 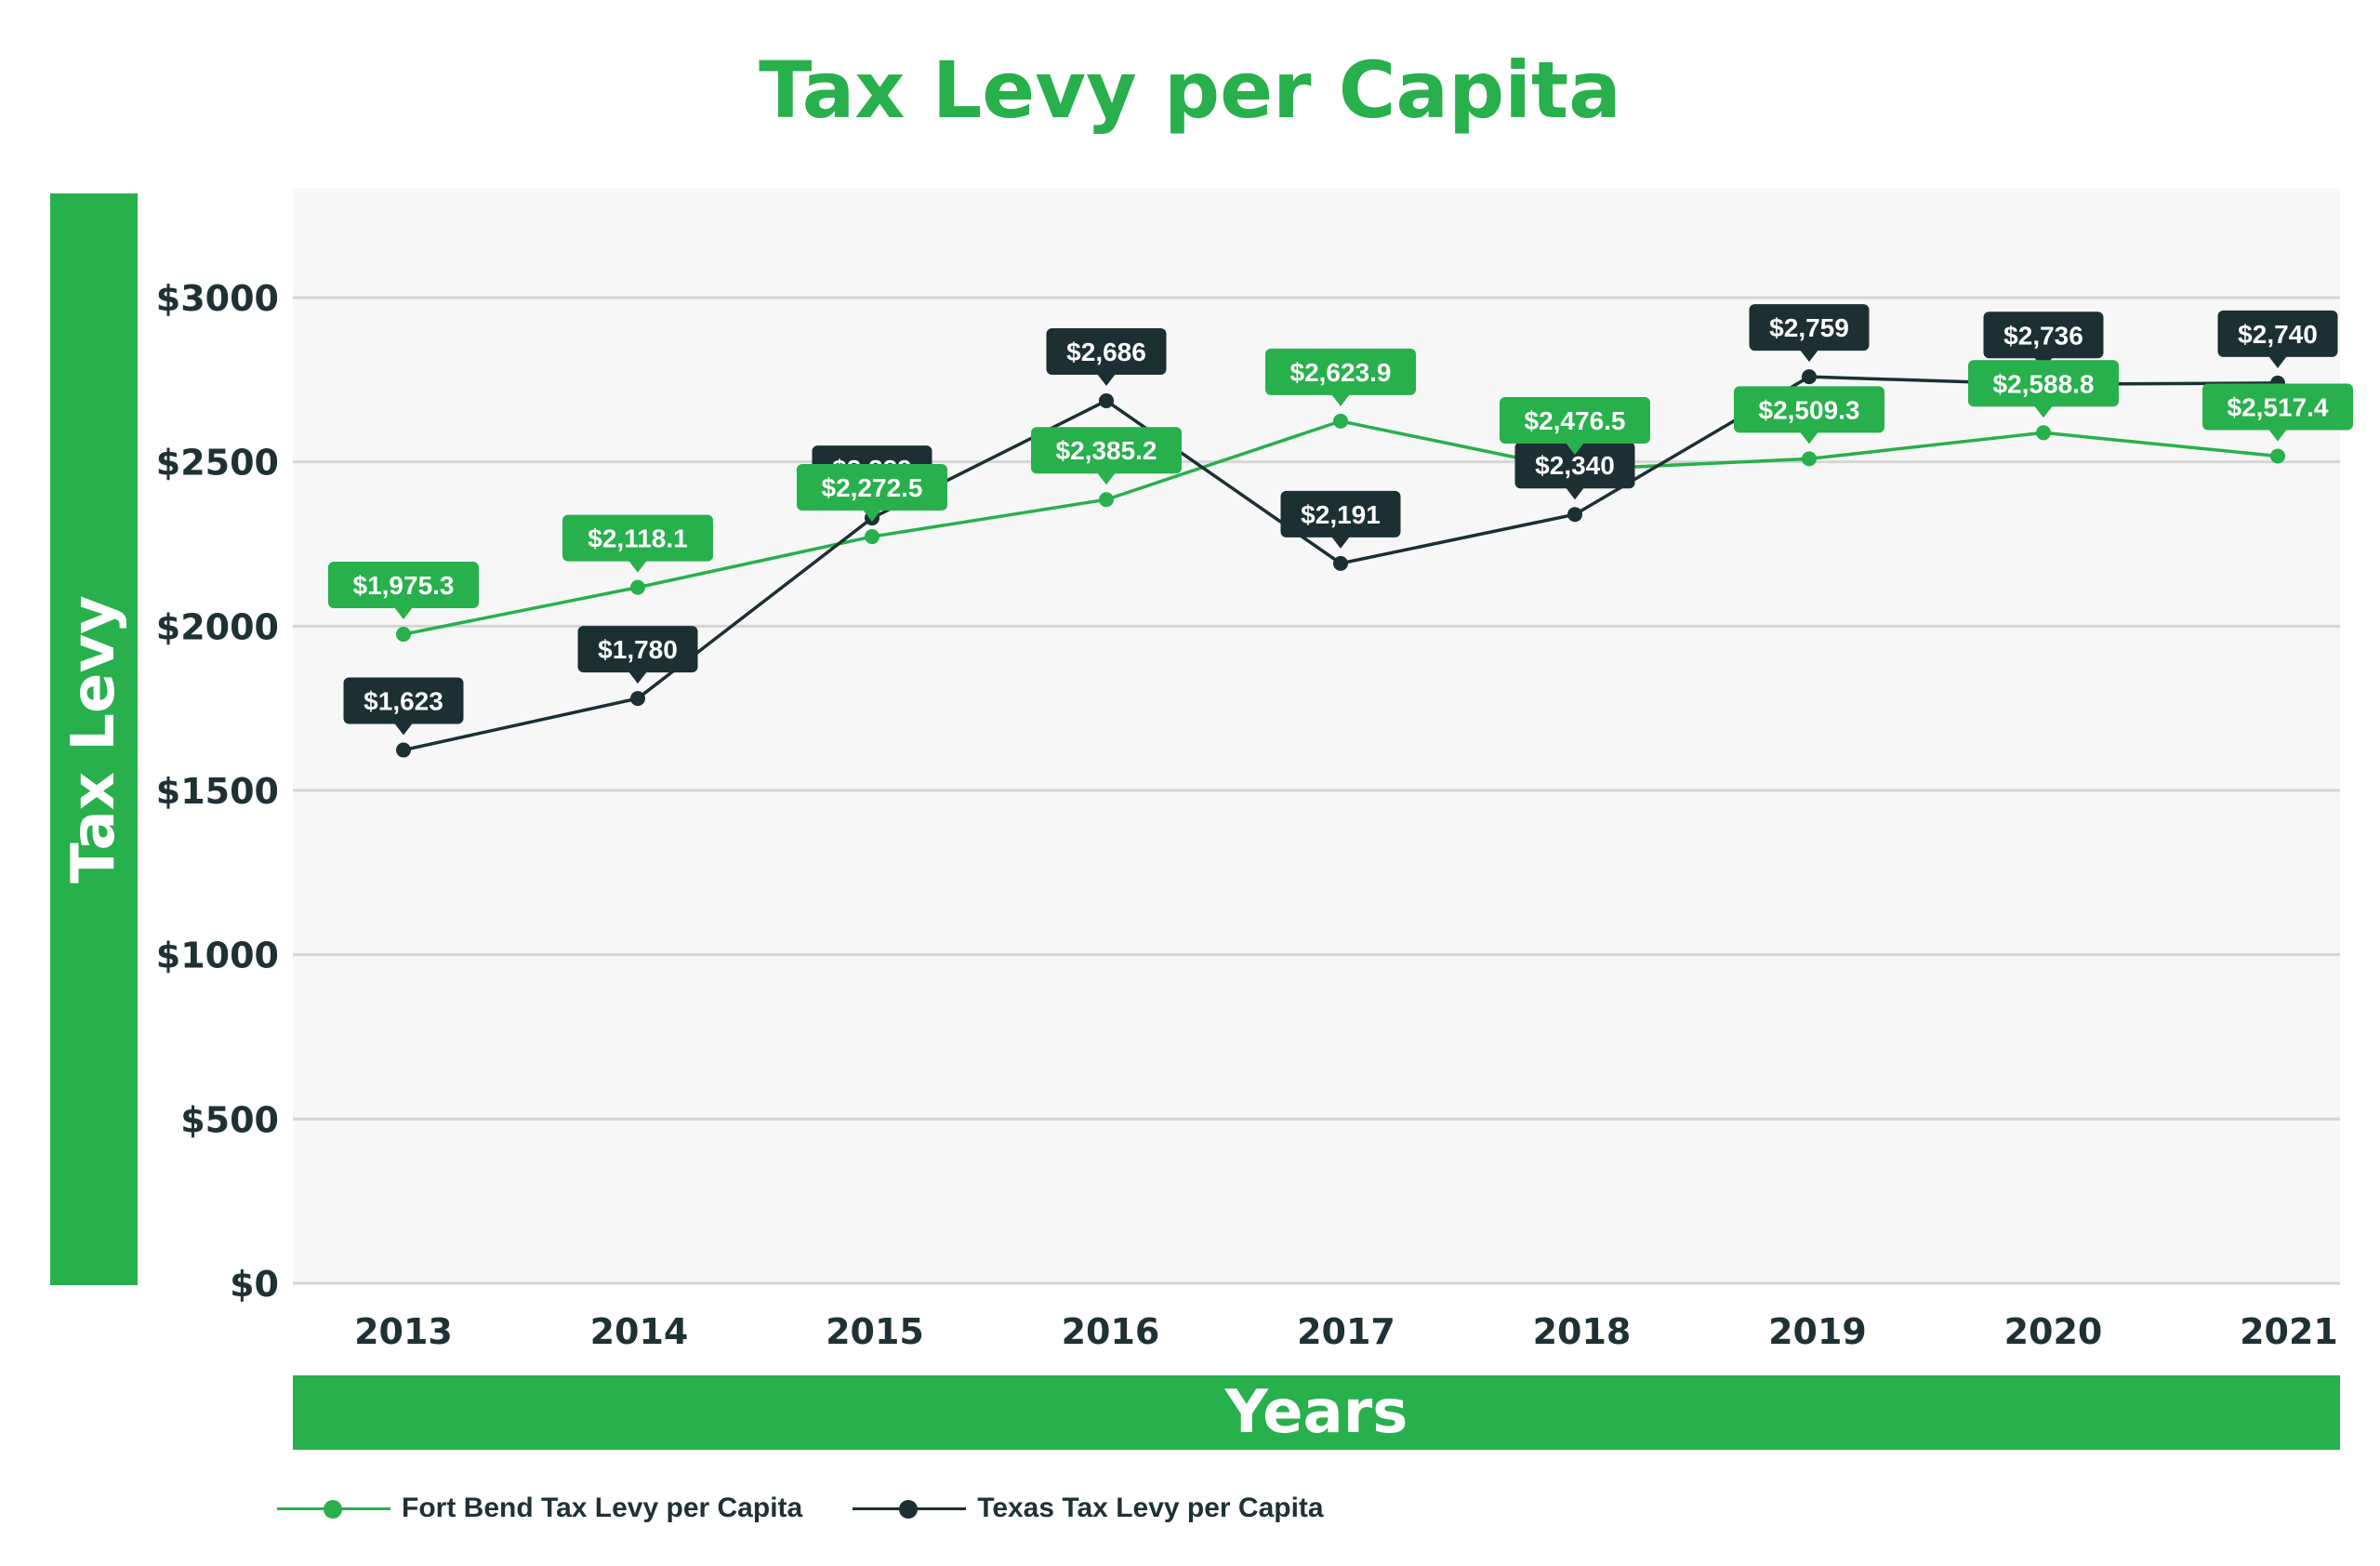 I want to click on svg-text: $1,975.3, so click(x=404, y=585).